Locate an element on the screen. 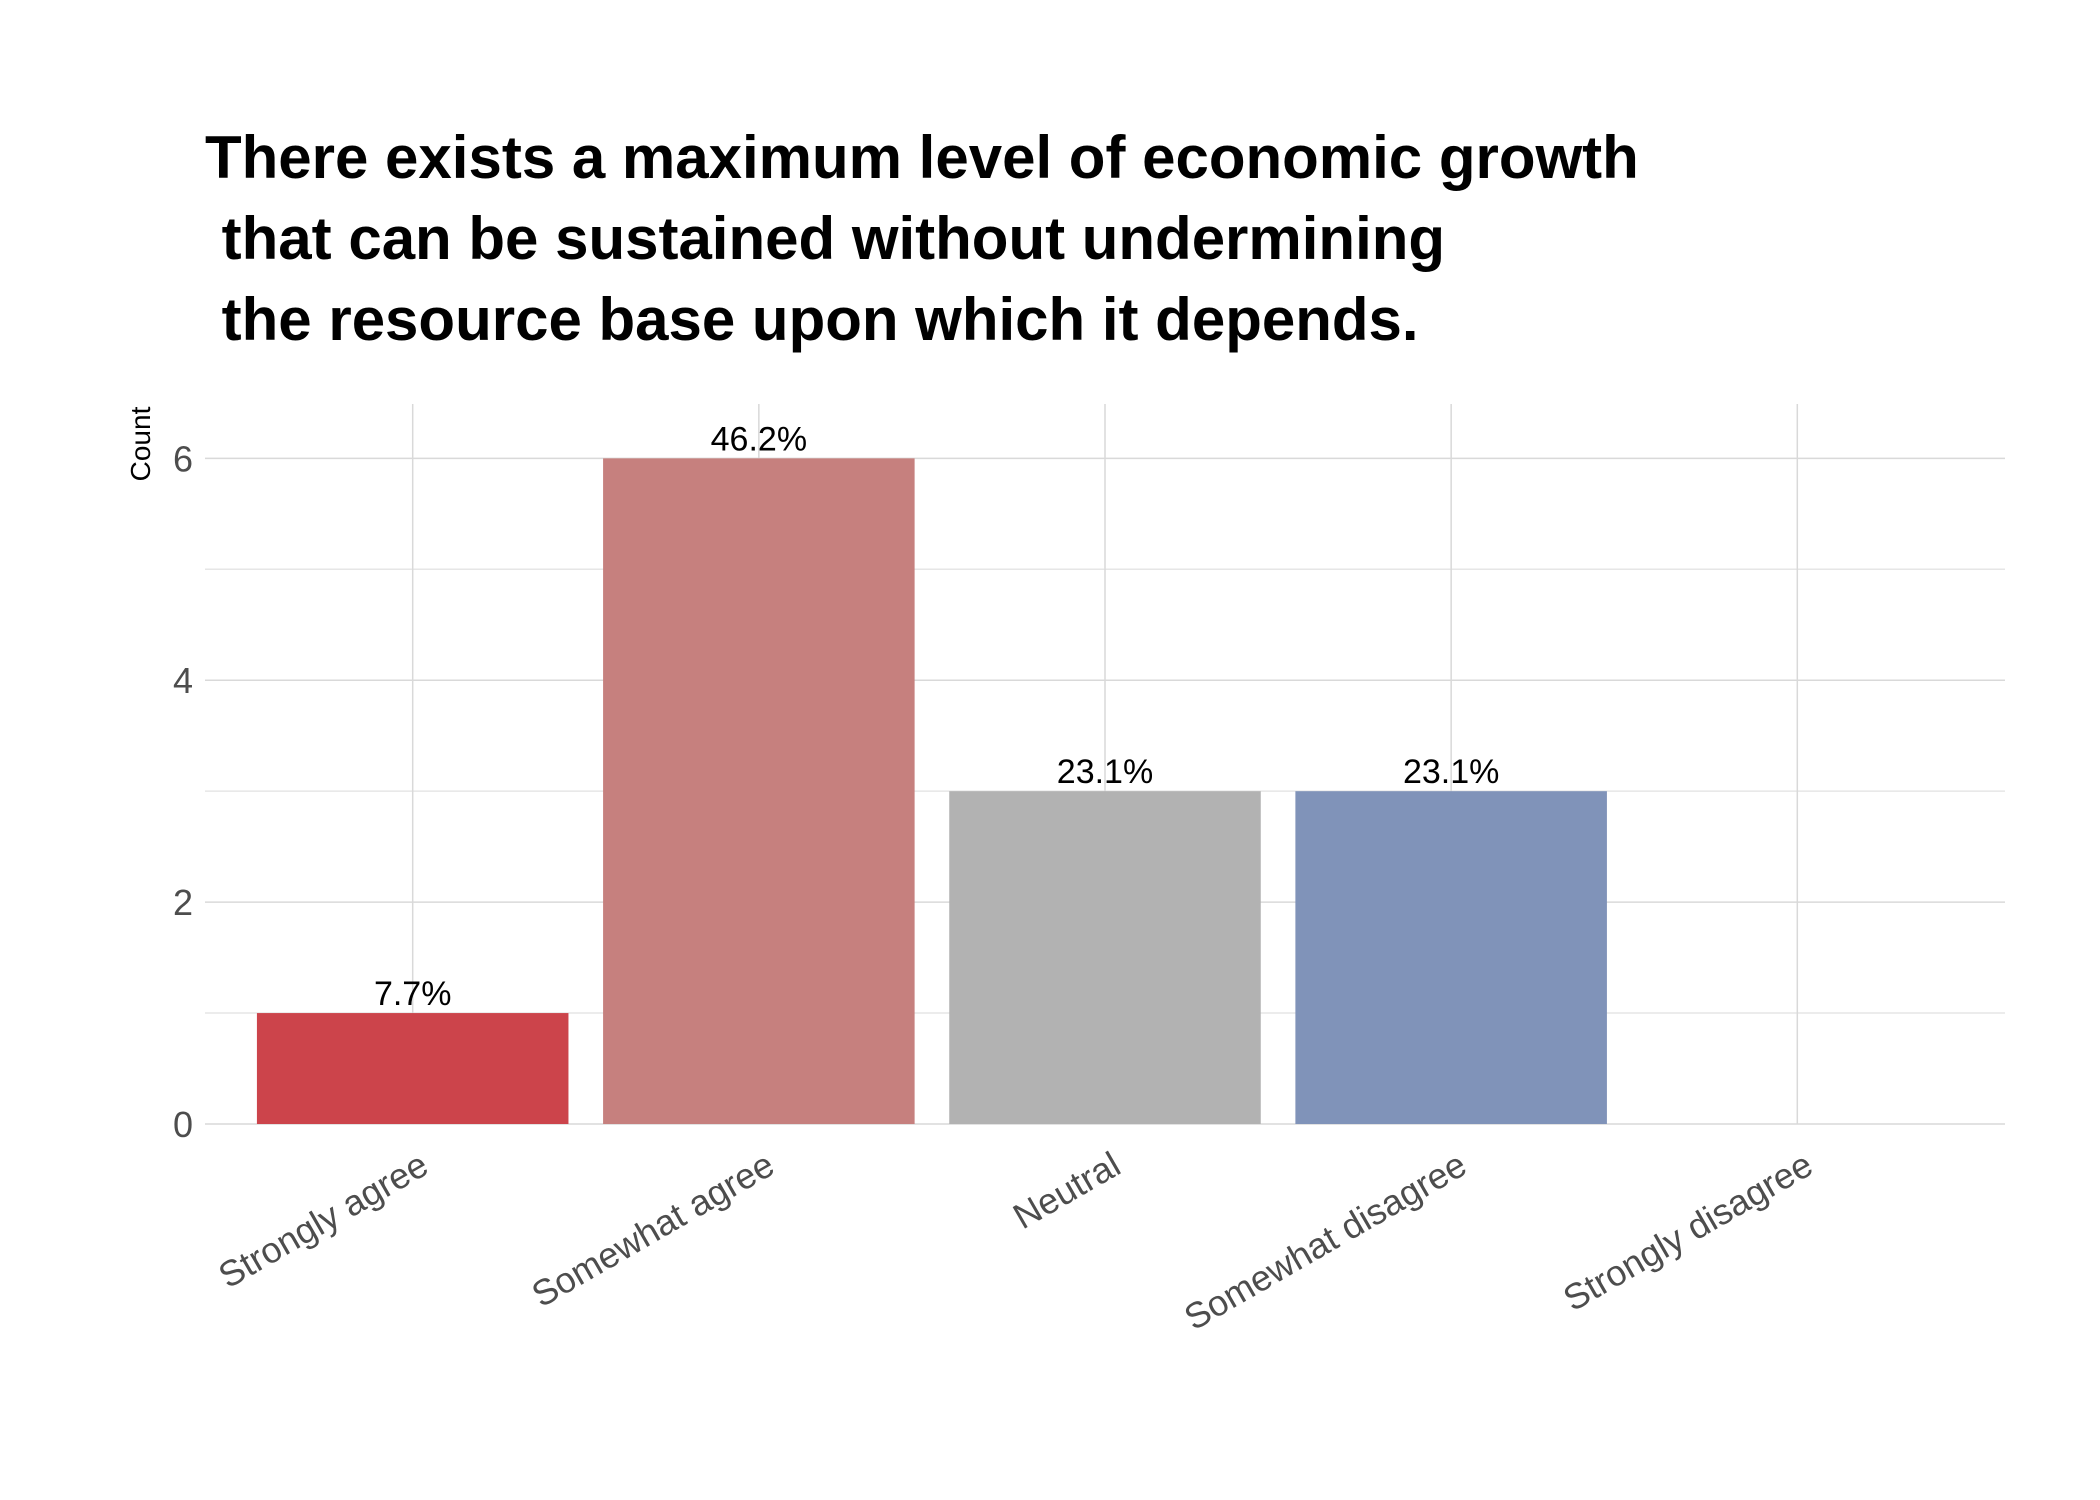  y-tick-label: 2 is located at coordinates (183, 902).